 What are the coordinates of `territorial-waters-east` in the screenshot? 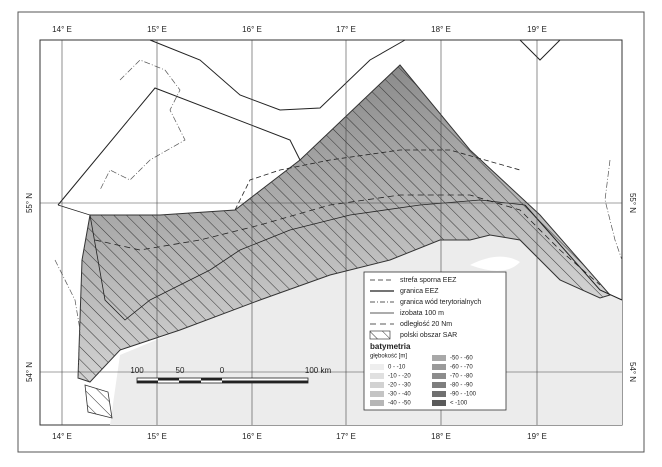 It's located at (613, 210).